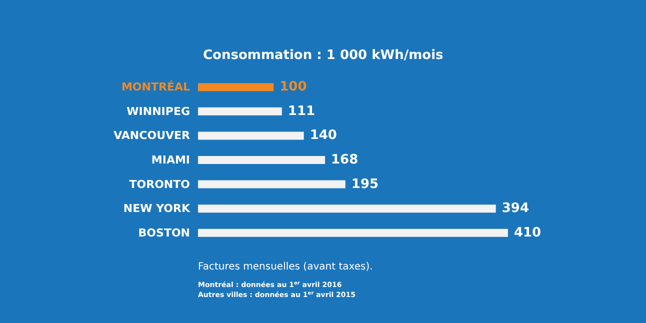 The height and width of the screenshot is (323, 646). What do you see at coordinates (528, 232) in the screenshot?
I see `data-label: 410` at bounding box center [528, 232].